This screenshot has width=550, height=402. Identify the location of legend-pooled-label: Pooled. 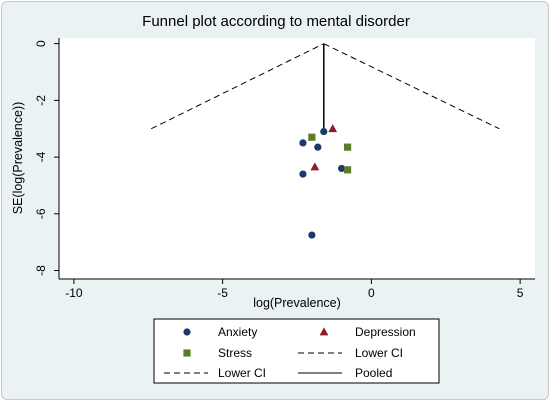
(373, 373).